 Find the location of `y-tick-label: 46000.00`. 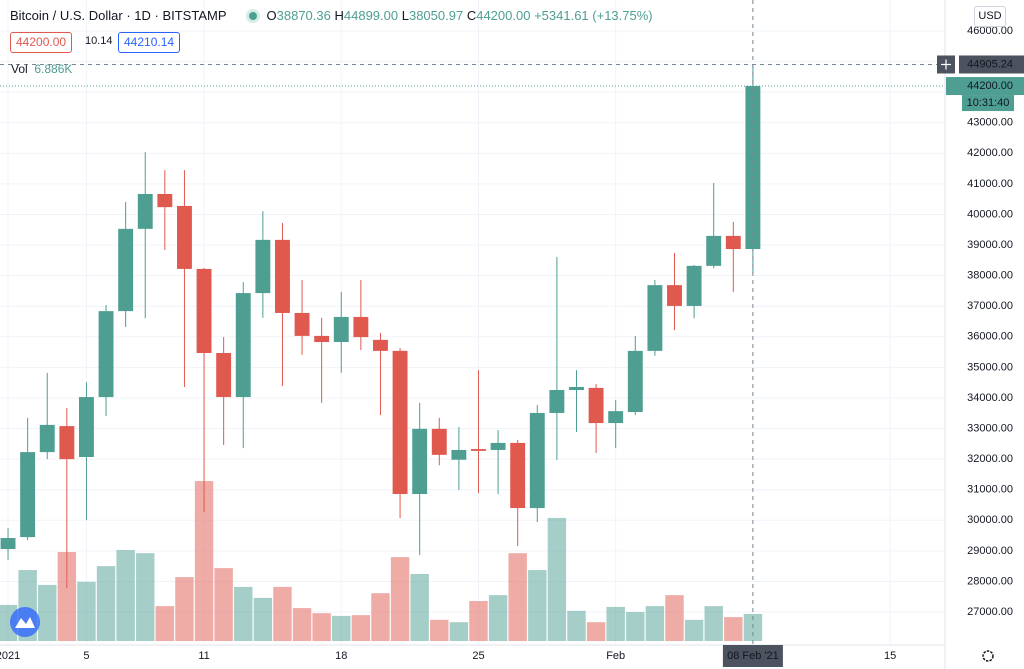

y-tick-label: 46000.00 is located at coordinates (990, 31).